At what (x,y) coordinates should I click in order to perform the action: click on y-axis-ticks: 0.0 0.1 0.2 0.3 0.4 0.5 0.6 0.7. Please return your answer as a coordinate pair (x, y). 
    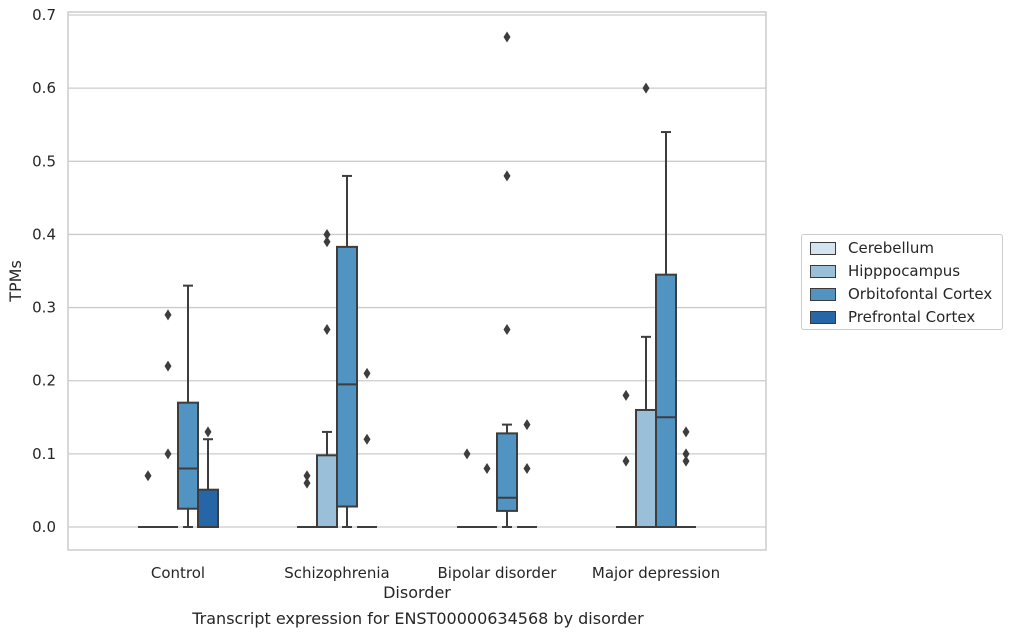
    Looking at the image, I should click on (44, 271).